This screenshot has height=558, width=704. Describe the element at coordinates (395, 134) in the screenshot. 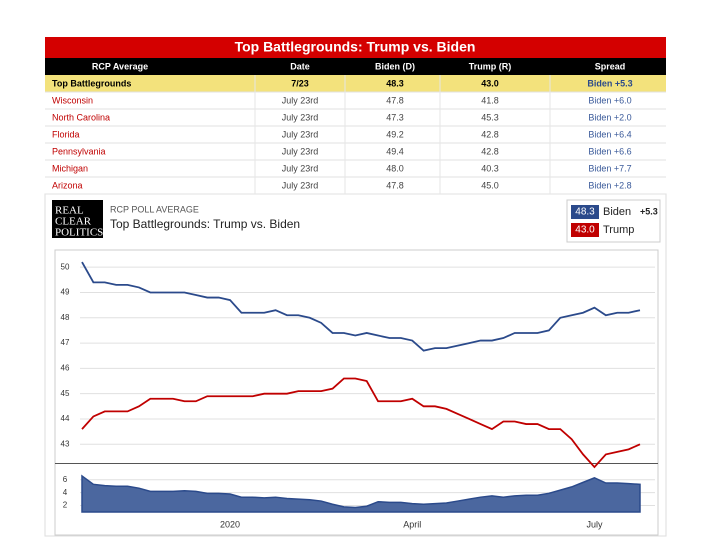

I see `table-cell: 49.2` at that location.